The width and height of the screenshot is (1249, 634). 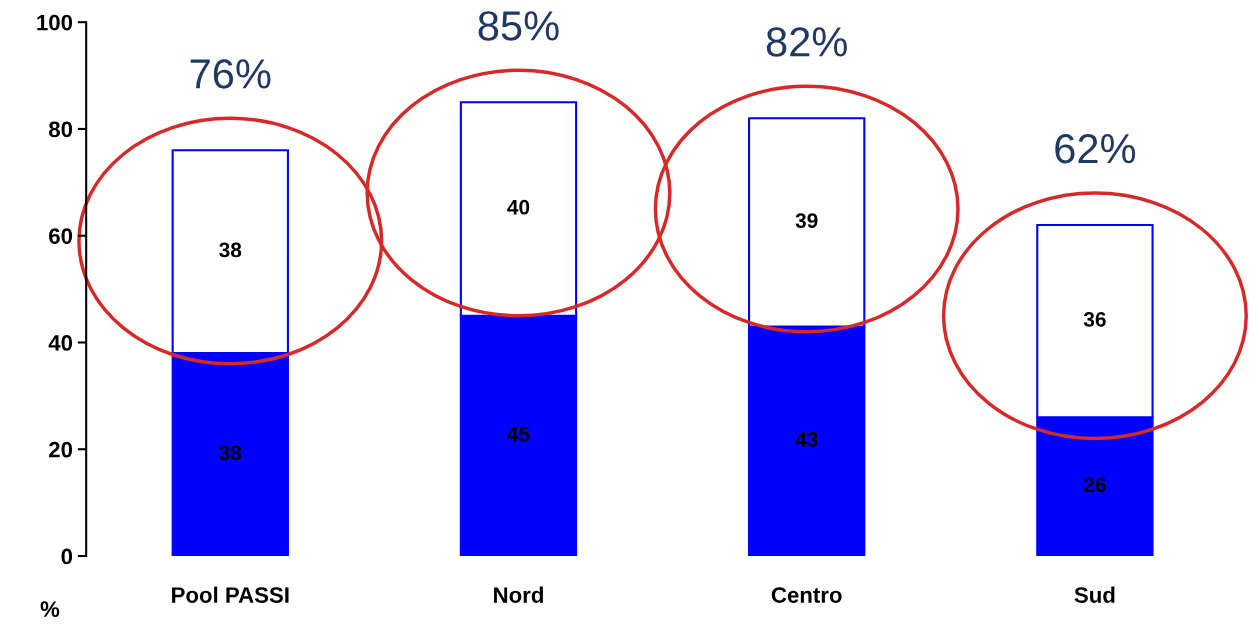 What do you see at coordinates (60, 343) in the screenshot?
I see `y-tick-label: 40` at bounding box center [60, 343].